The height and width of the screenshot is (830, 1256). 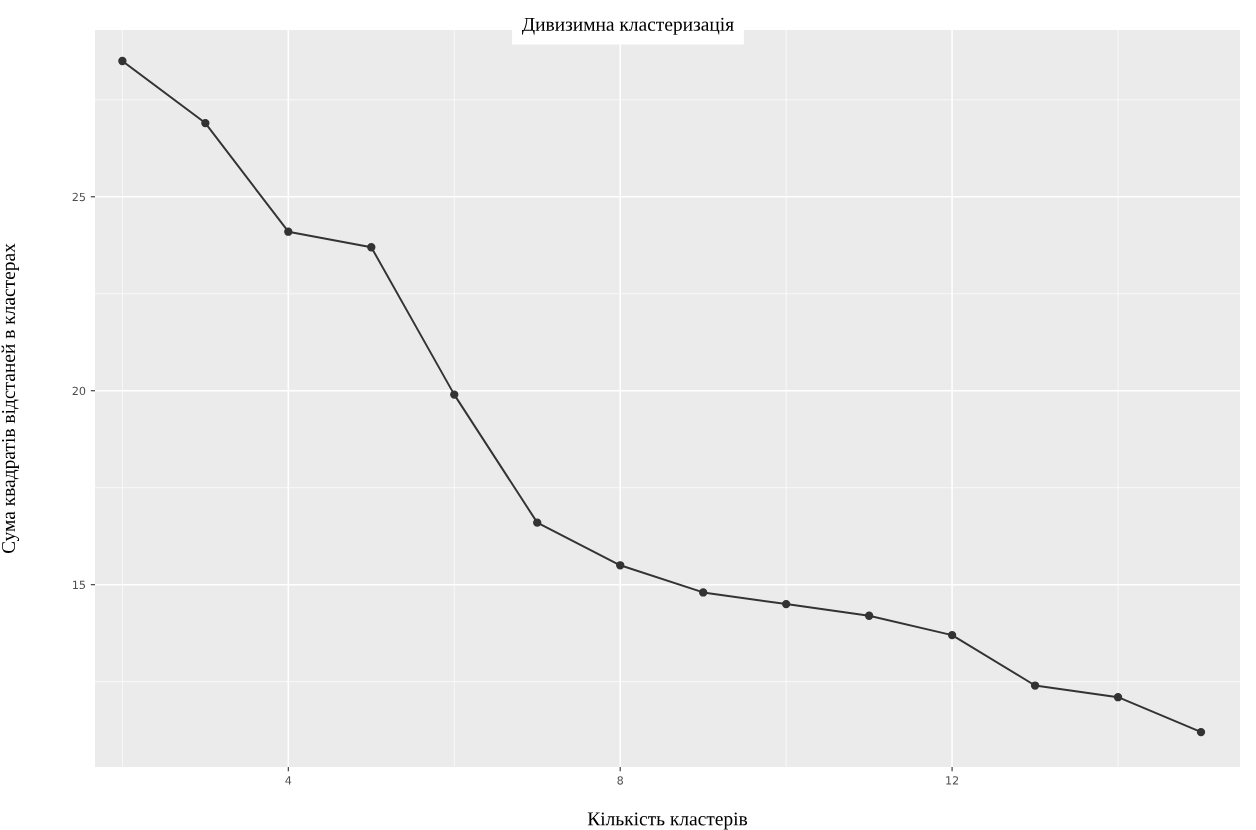 What do you see at coordinates (952, 780) in the screenshot?
I see `x-tick-label: 12` at bounding box center [952, 780].